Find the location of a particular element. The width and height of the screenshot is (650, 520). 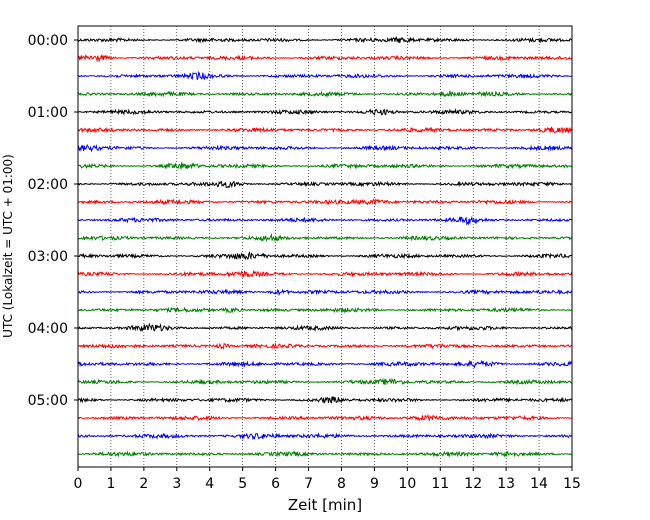

x-tick-label: 11 is located at coordinates (440, 484).